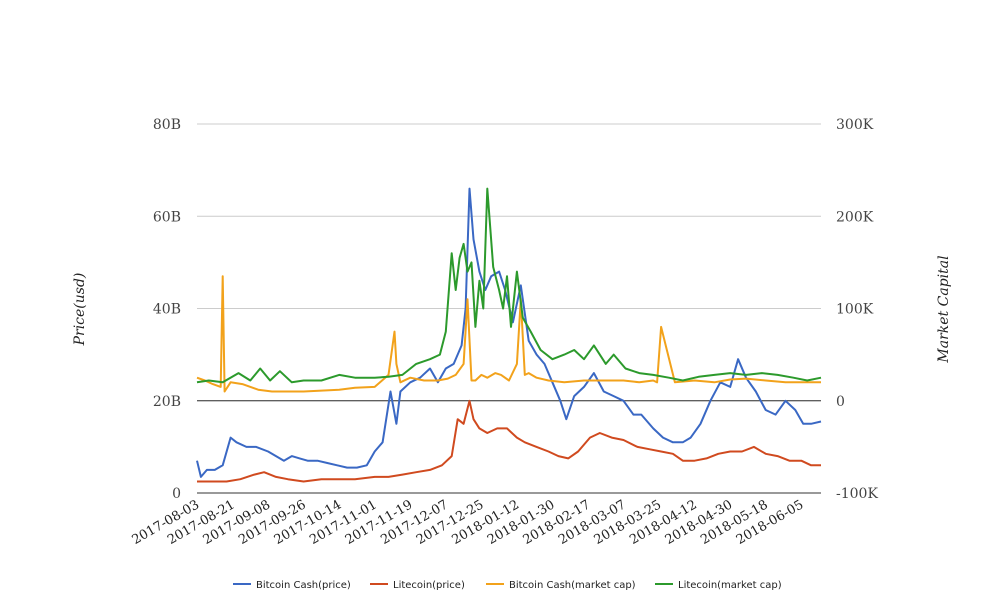 The width and height of the screenshot is (1008, 616). Describe the element at coordinates (944, 309) in the screenshot. I see `right-axis-title: Market Capital` at that location.